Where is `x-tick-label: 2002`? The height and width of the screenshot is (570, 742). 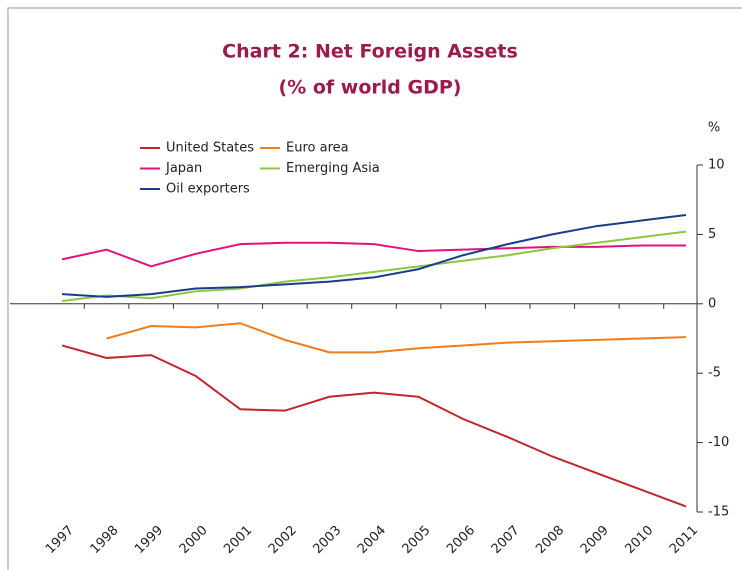 x-tick-label: 2002 is located at coordinates (283, 540).